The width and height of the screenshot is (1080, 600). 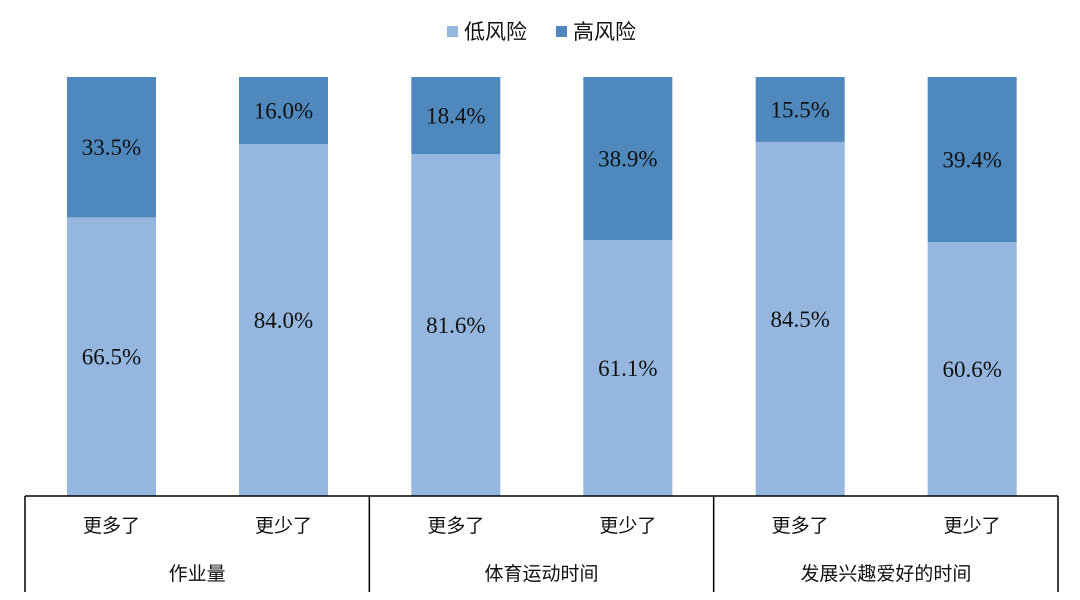 I want to click on data-label-low-risk-5: 84.5%, so click(x=799, y=319).